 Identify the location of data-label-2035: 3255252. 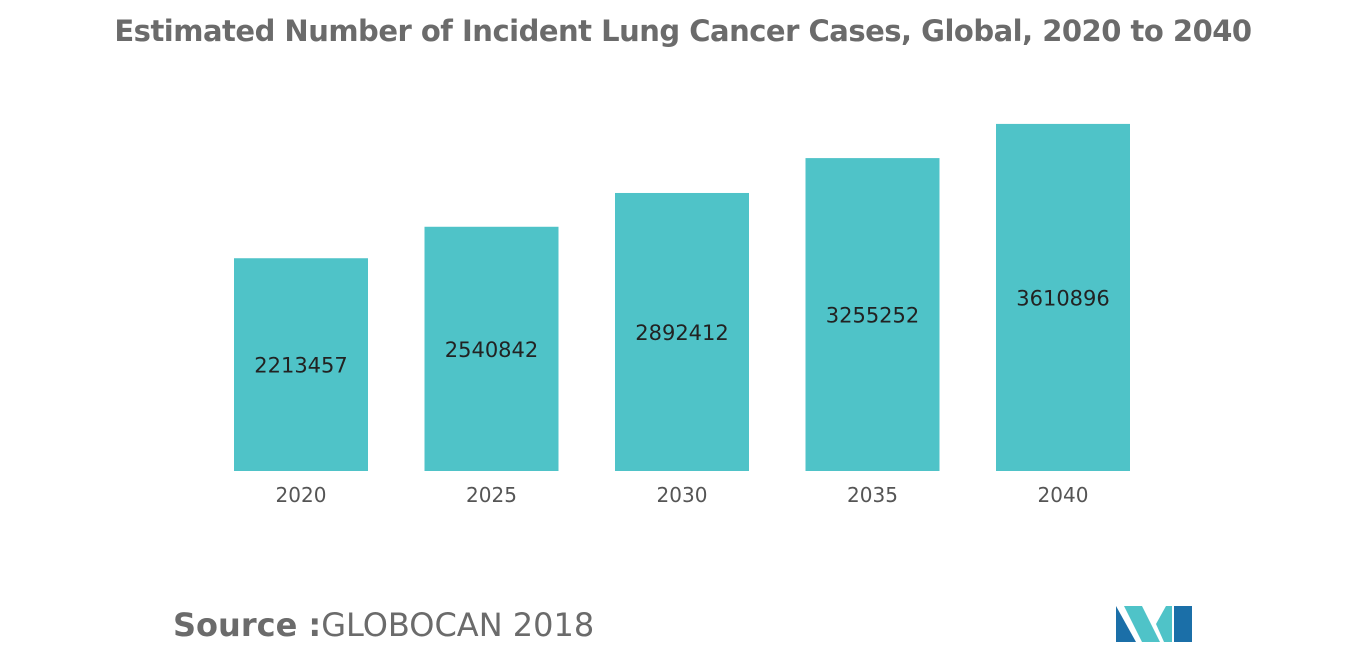
(873, 316).